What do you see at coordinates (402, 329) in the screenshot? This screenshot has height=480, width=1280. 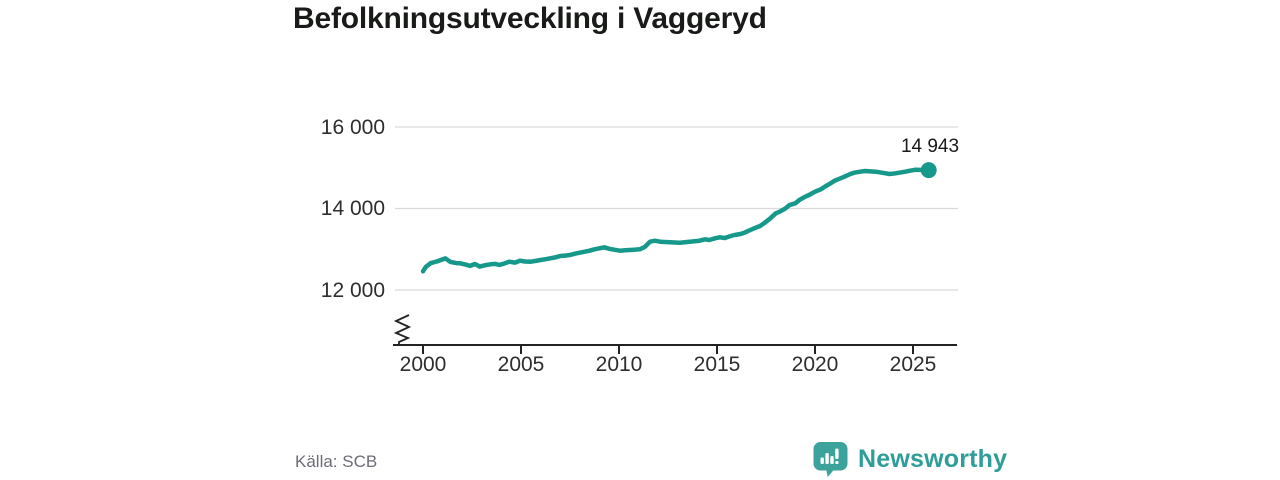 I see `y-axis-break-icon` at bounding box center [402, 329].